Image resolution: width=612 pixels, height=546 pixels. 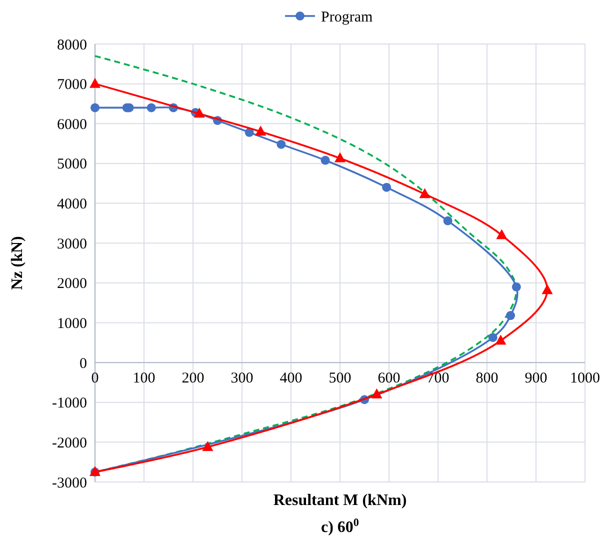 I want to click on y-tick-label: -3000, so click(x=69, y=483).